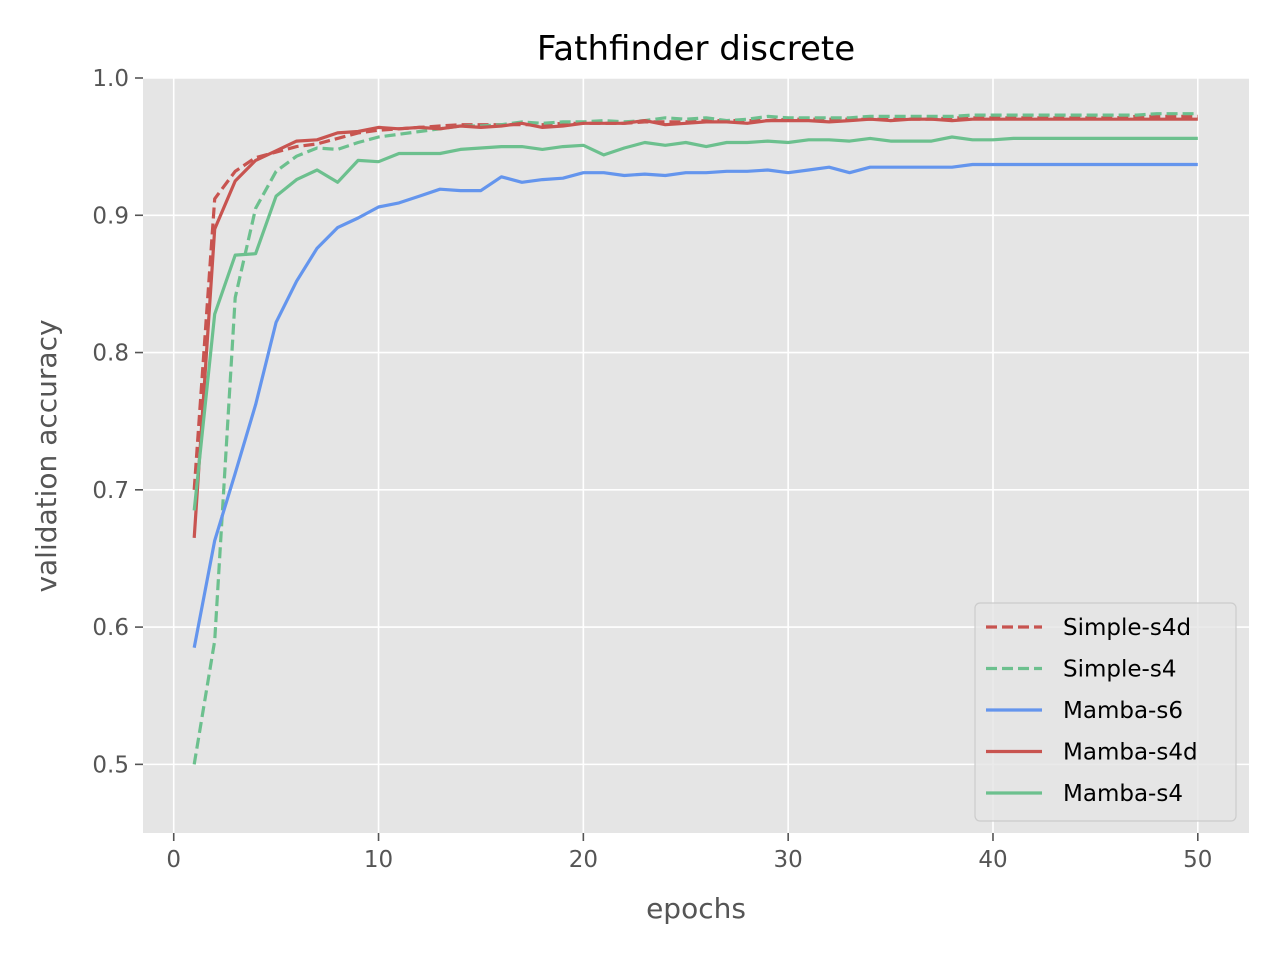  What do you see at coordinates (110, 491) in the screenshot?
I see `y-tick-label: 0.7` at bounding box center [110, 491].